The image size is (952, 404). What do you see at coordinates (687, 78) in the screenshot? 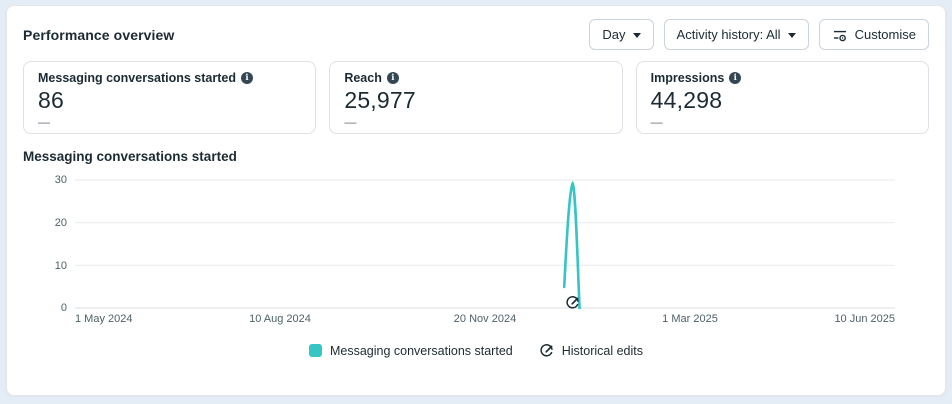
I see `metric-label: Impressions` at bounding box center [687, 78].